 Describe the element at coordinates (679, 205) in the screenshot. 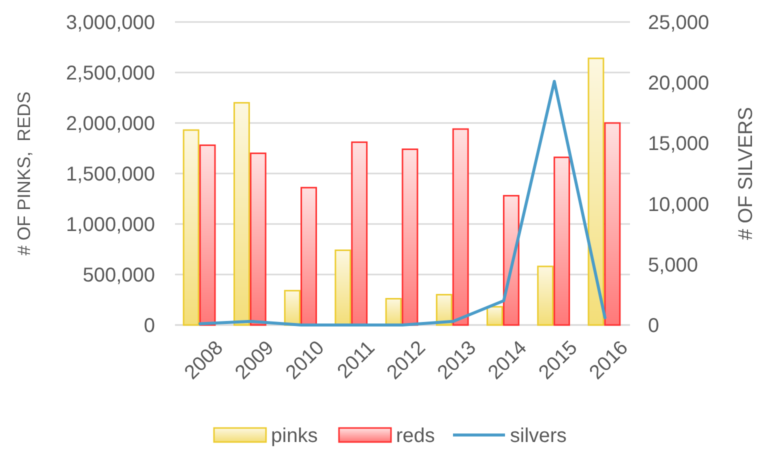

I see `y2-tick-label: 10,000` at that location.